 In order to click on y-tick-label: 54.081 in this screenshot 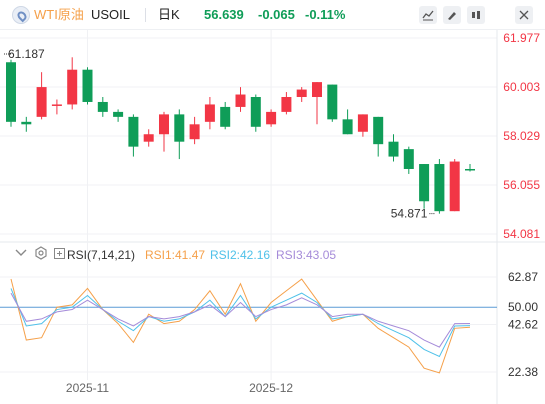, I will do `click(521, 234)`.